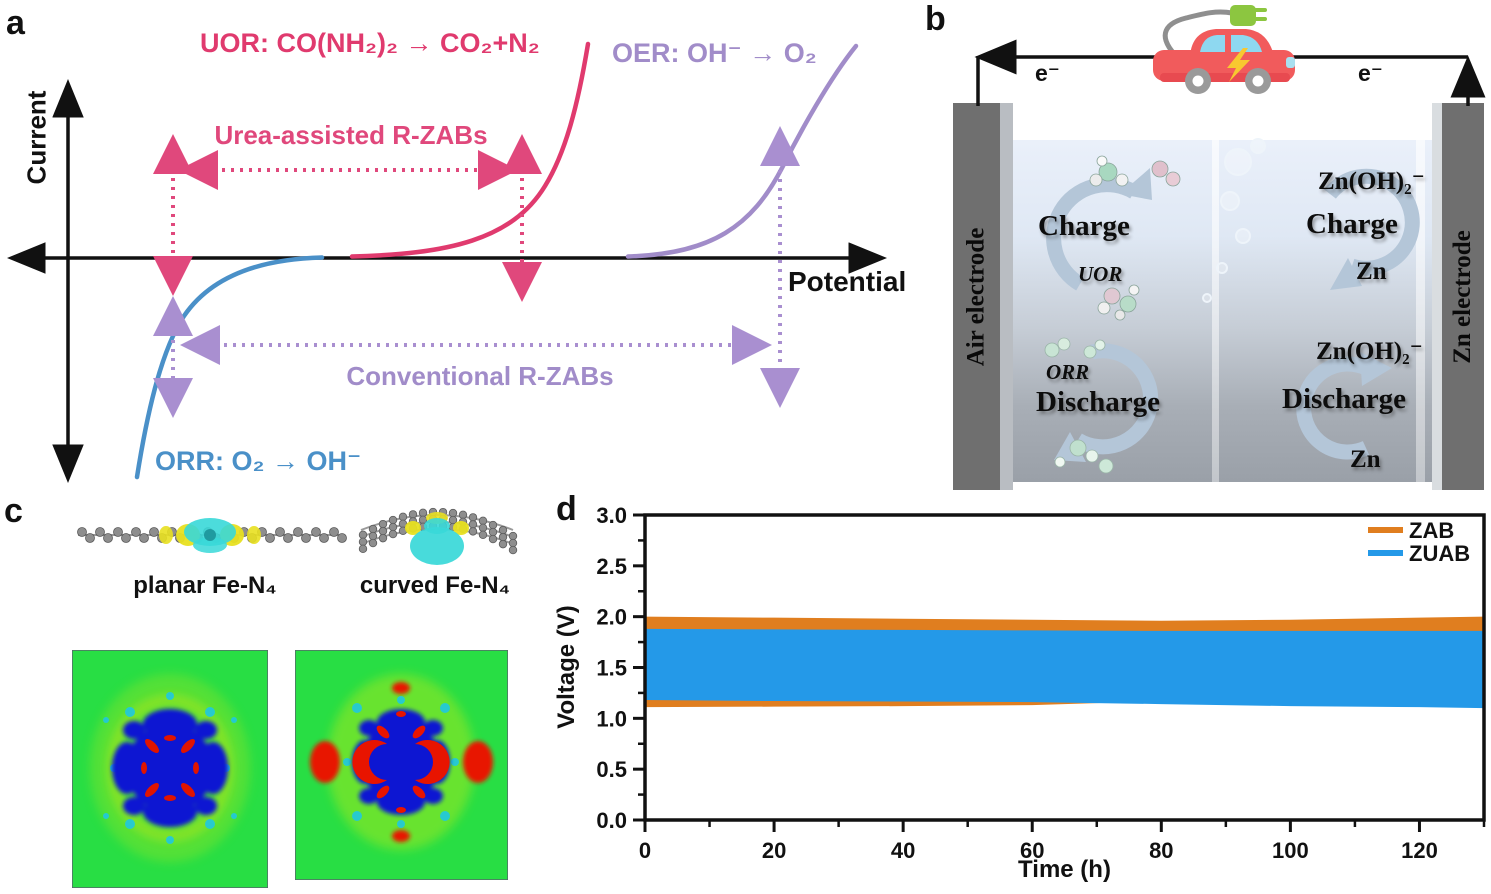 The height and width of the screenshot is (894, 1491). Describe the element at coordinates (611, 566) in the screenshot. I see `y-tick-label: 2.5` at that location.